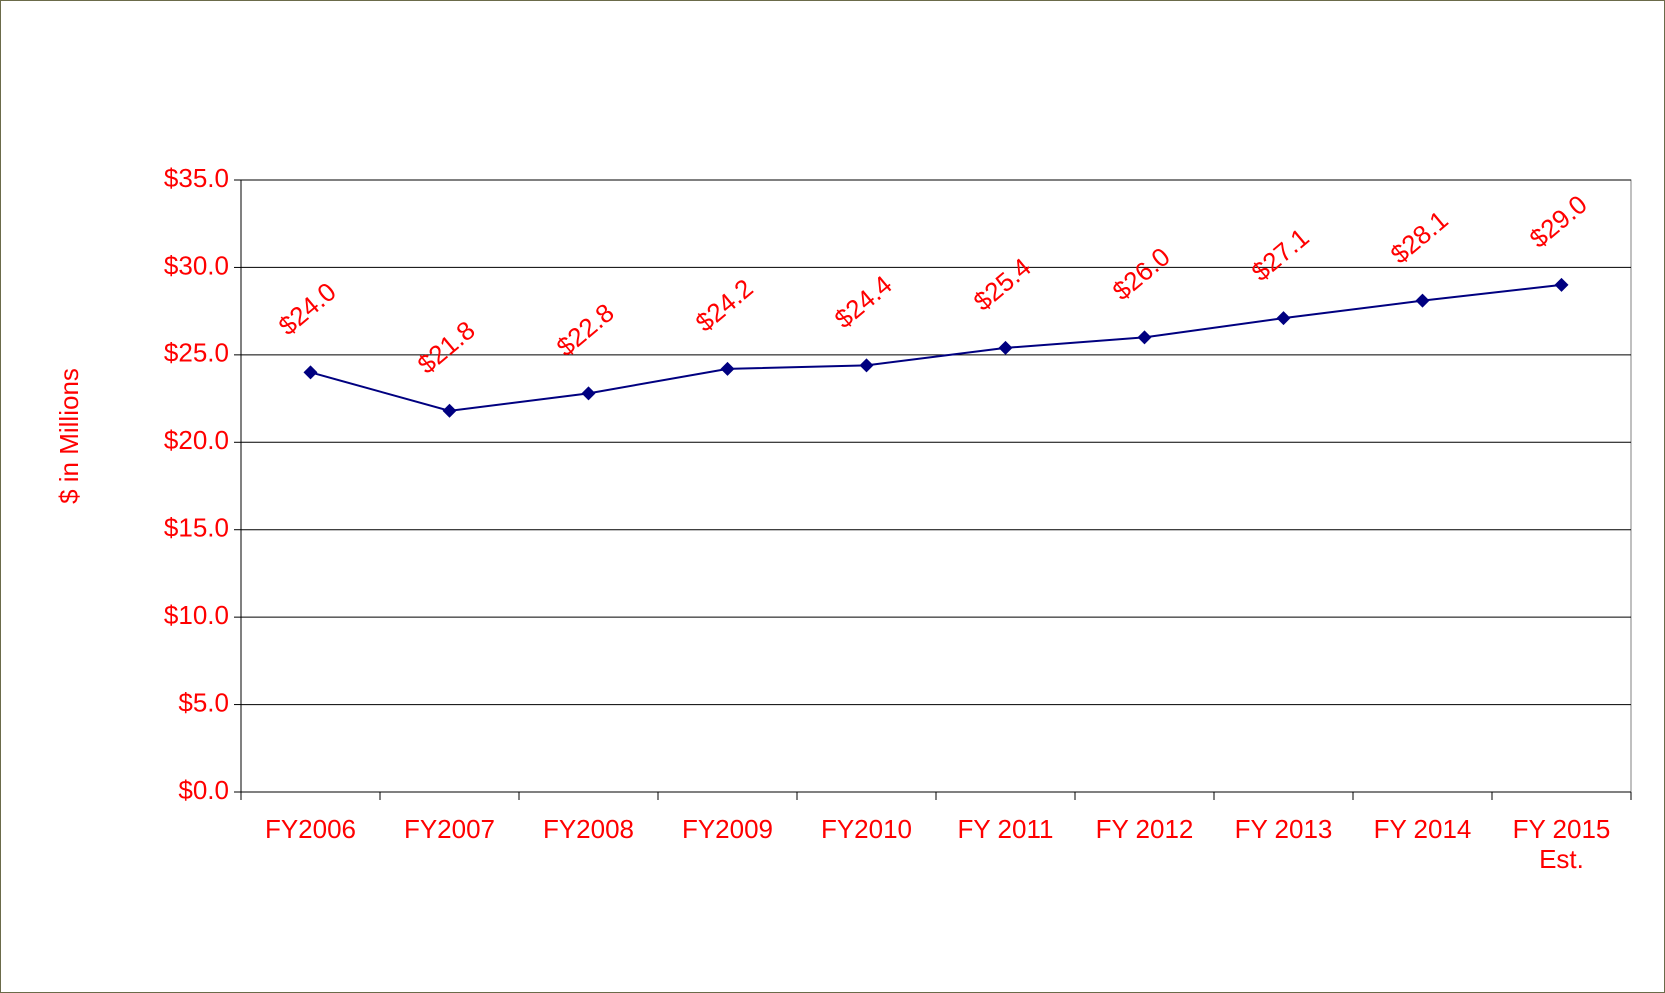  What do you see at coordinates (446, 347) in the screenshot?
I see `data-label: $21.8` at bounding box center [446, 347].